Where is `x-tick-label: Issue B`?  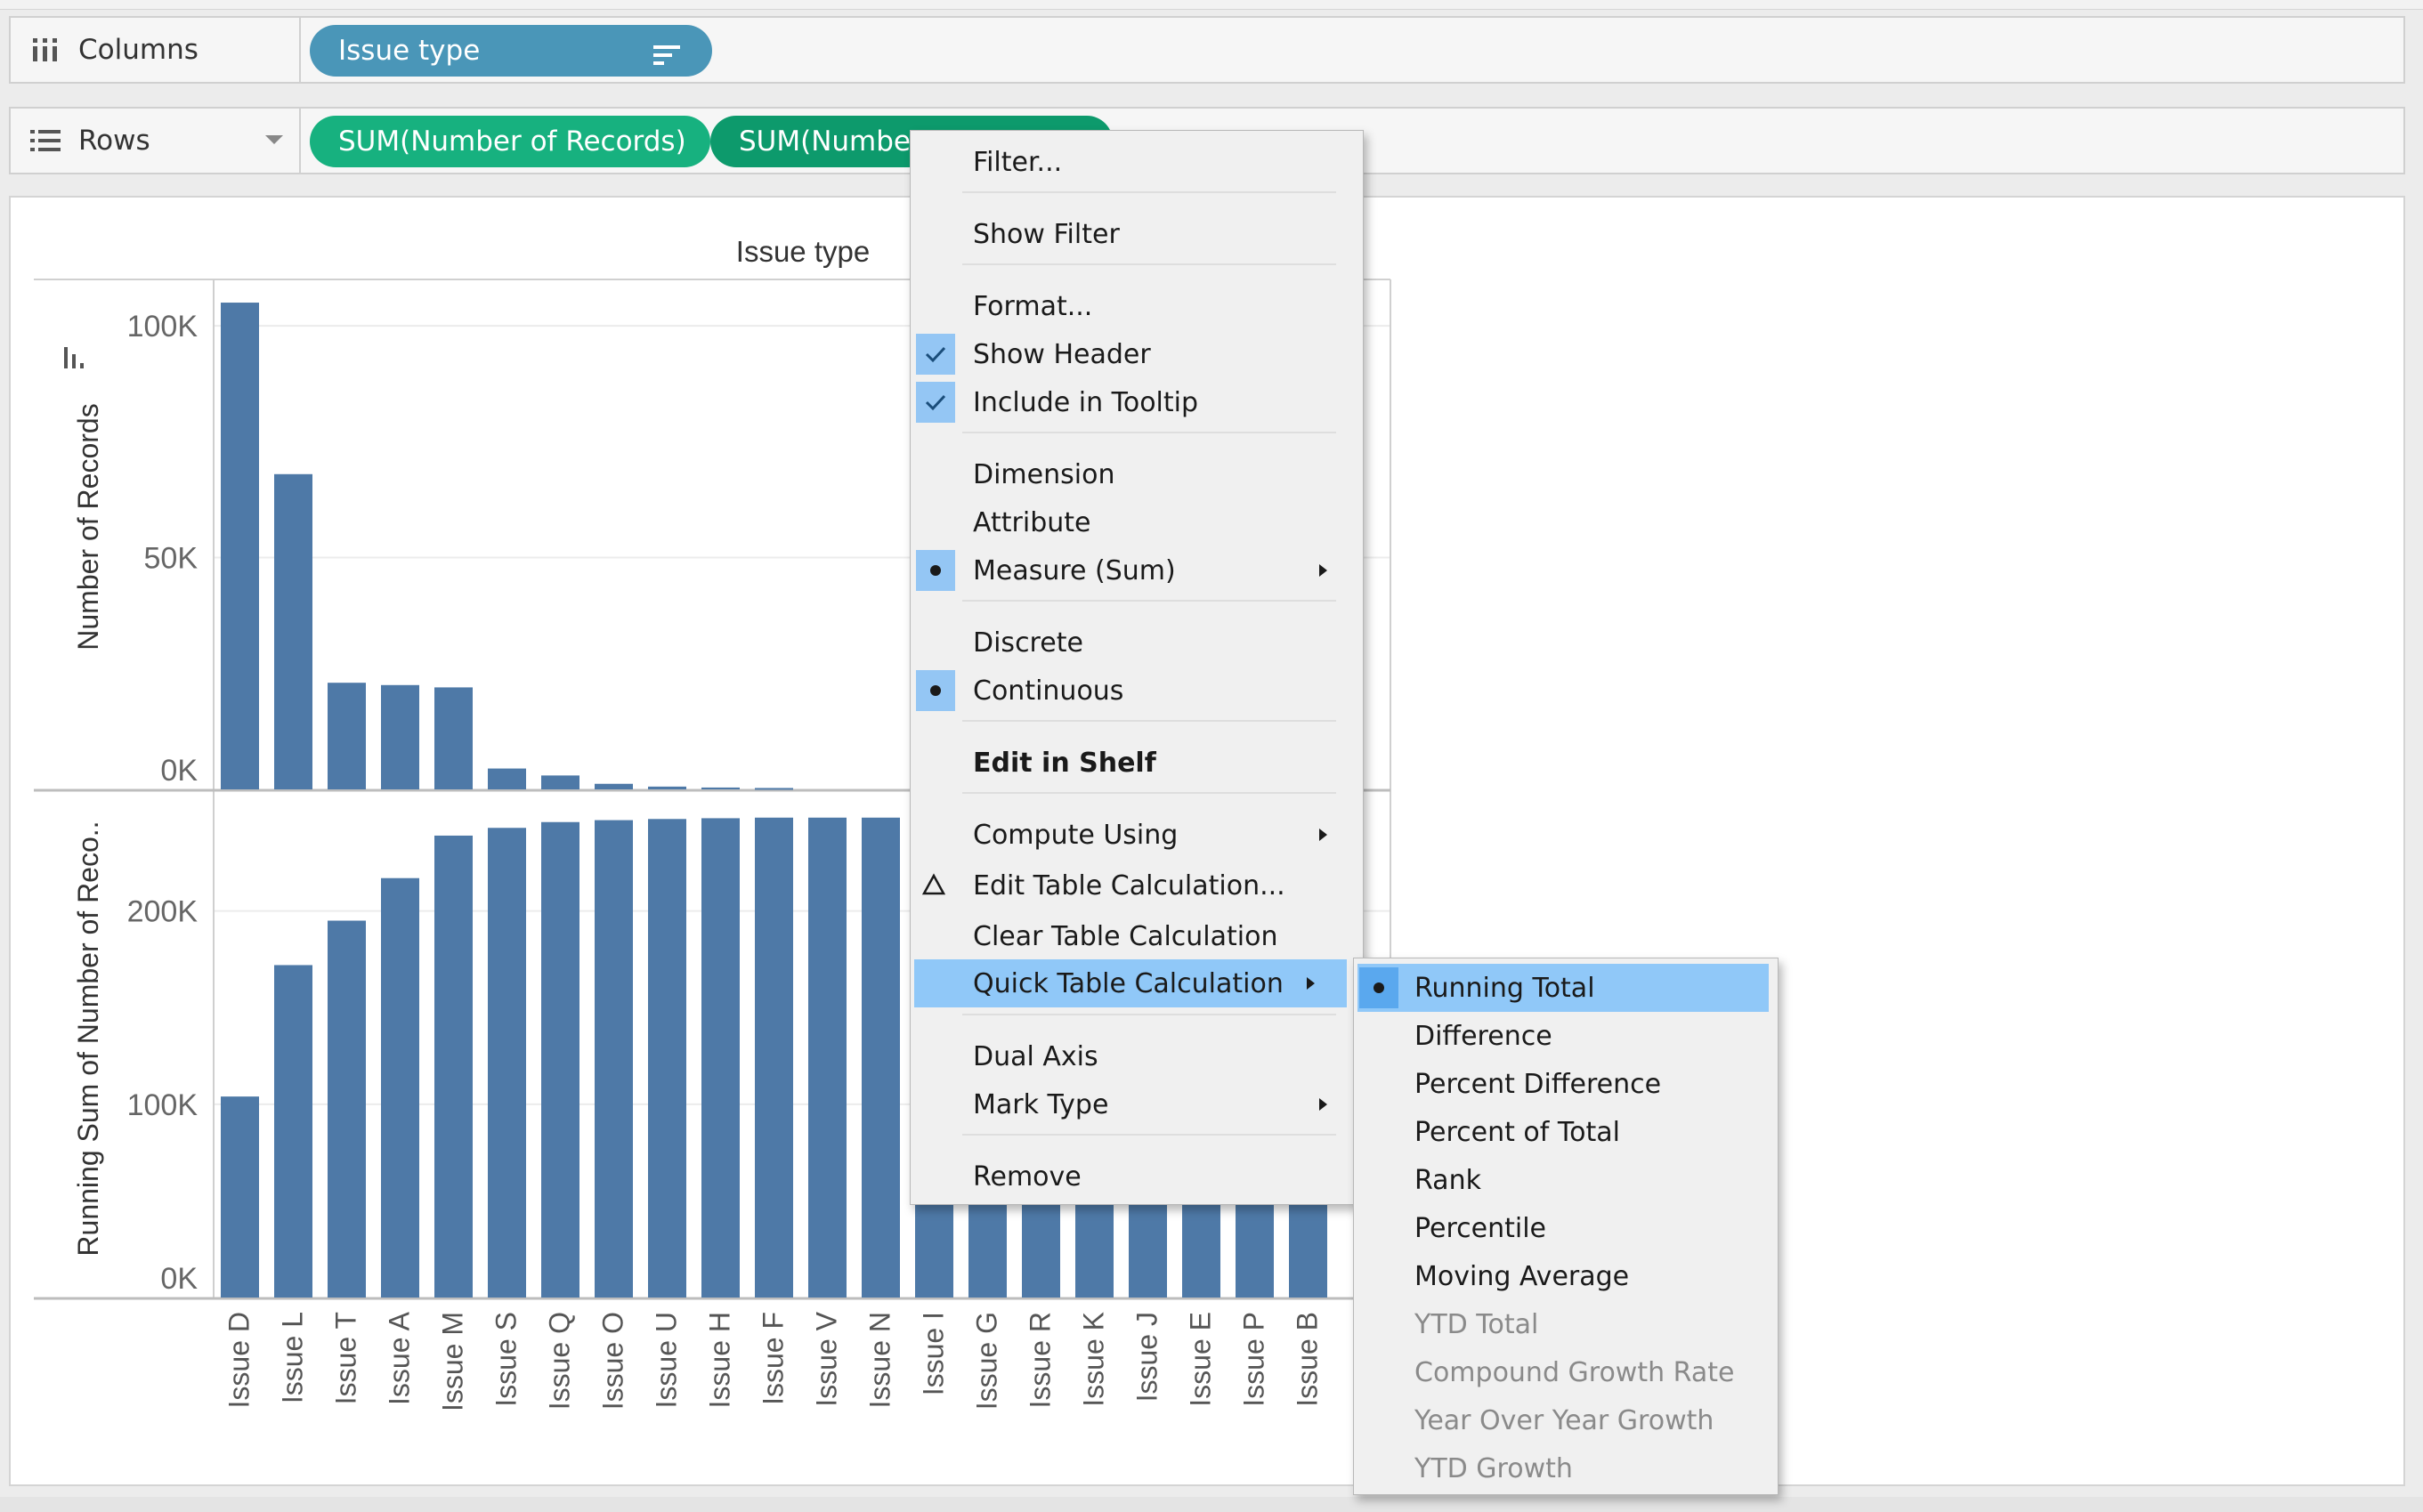
x-tick-label: Issue B is located at coordinates (1308, 1359).